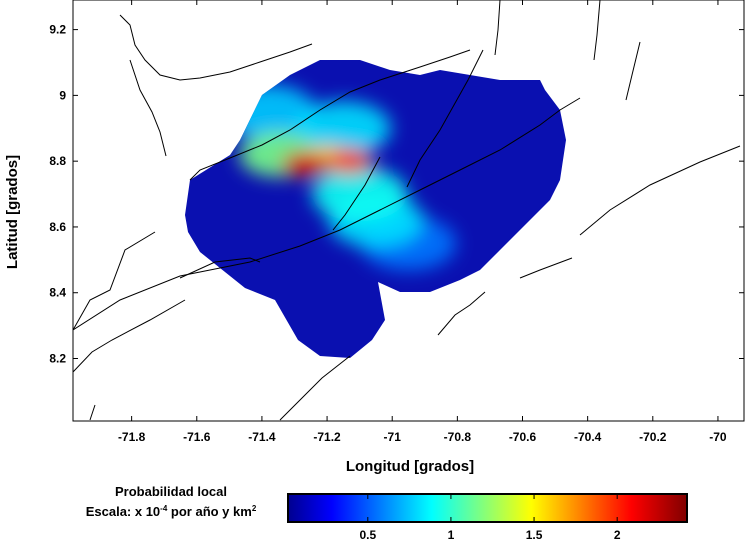 The width and height of the screenshot is (750, 544). Describe the element at coordinates (534, 535) in the screenshot. I see `colorbar-tick-label: 1.5` at that location.